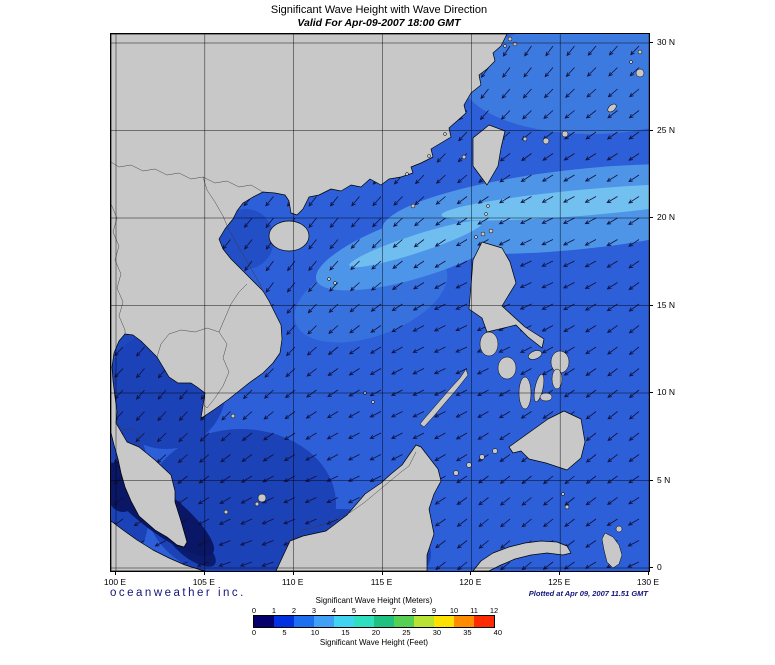  Describe the element at coordinates (376, 632) in the screenshot. I see `legend-feet-ticks: 0 5 10 15 20 25 30 35 40` at that location.